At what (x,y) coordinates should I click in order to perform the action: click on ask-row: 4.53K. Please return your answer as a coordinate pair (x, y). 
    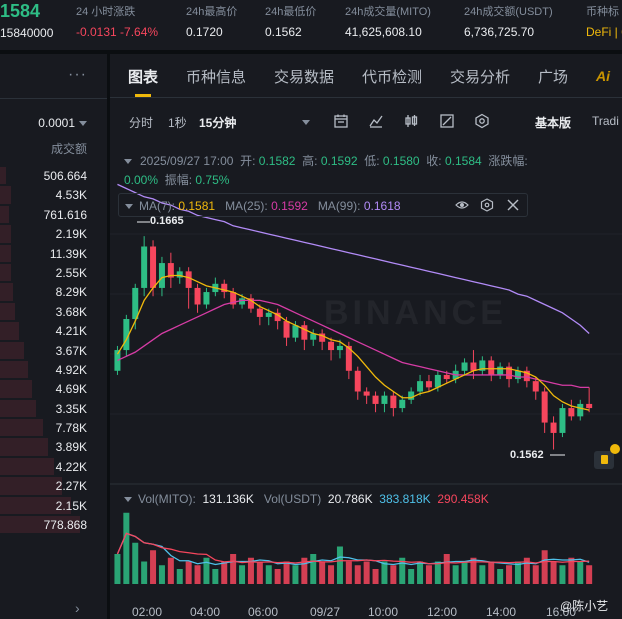
    Looking at the image, I should click on (53, 194).